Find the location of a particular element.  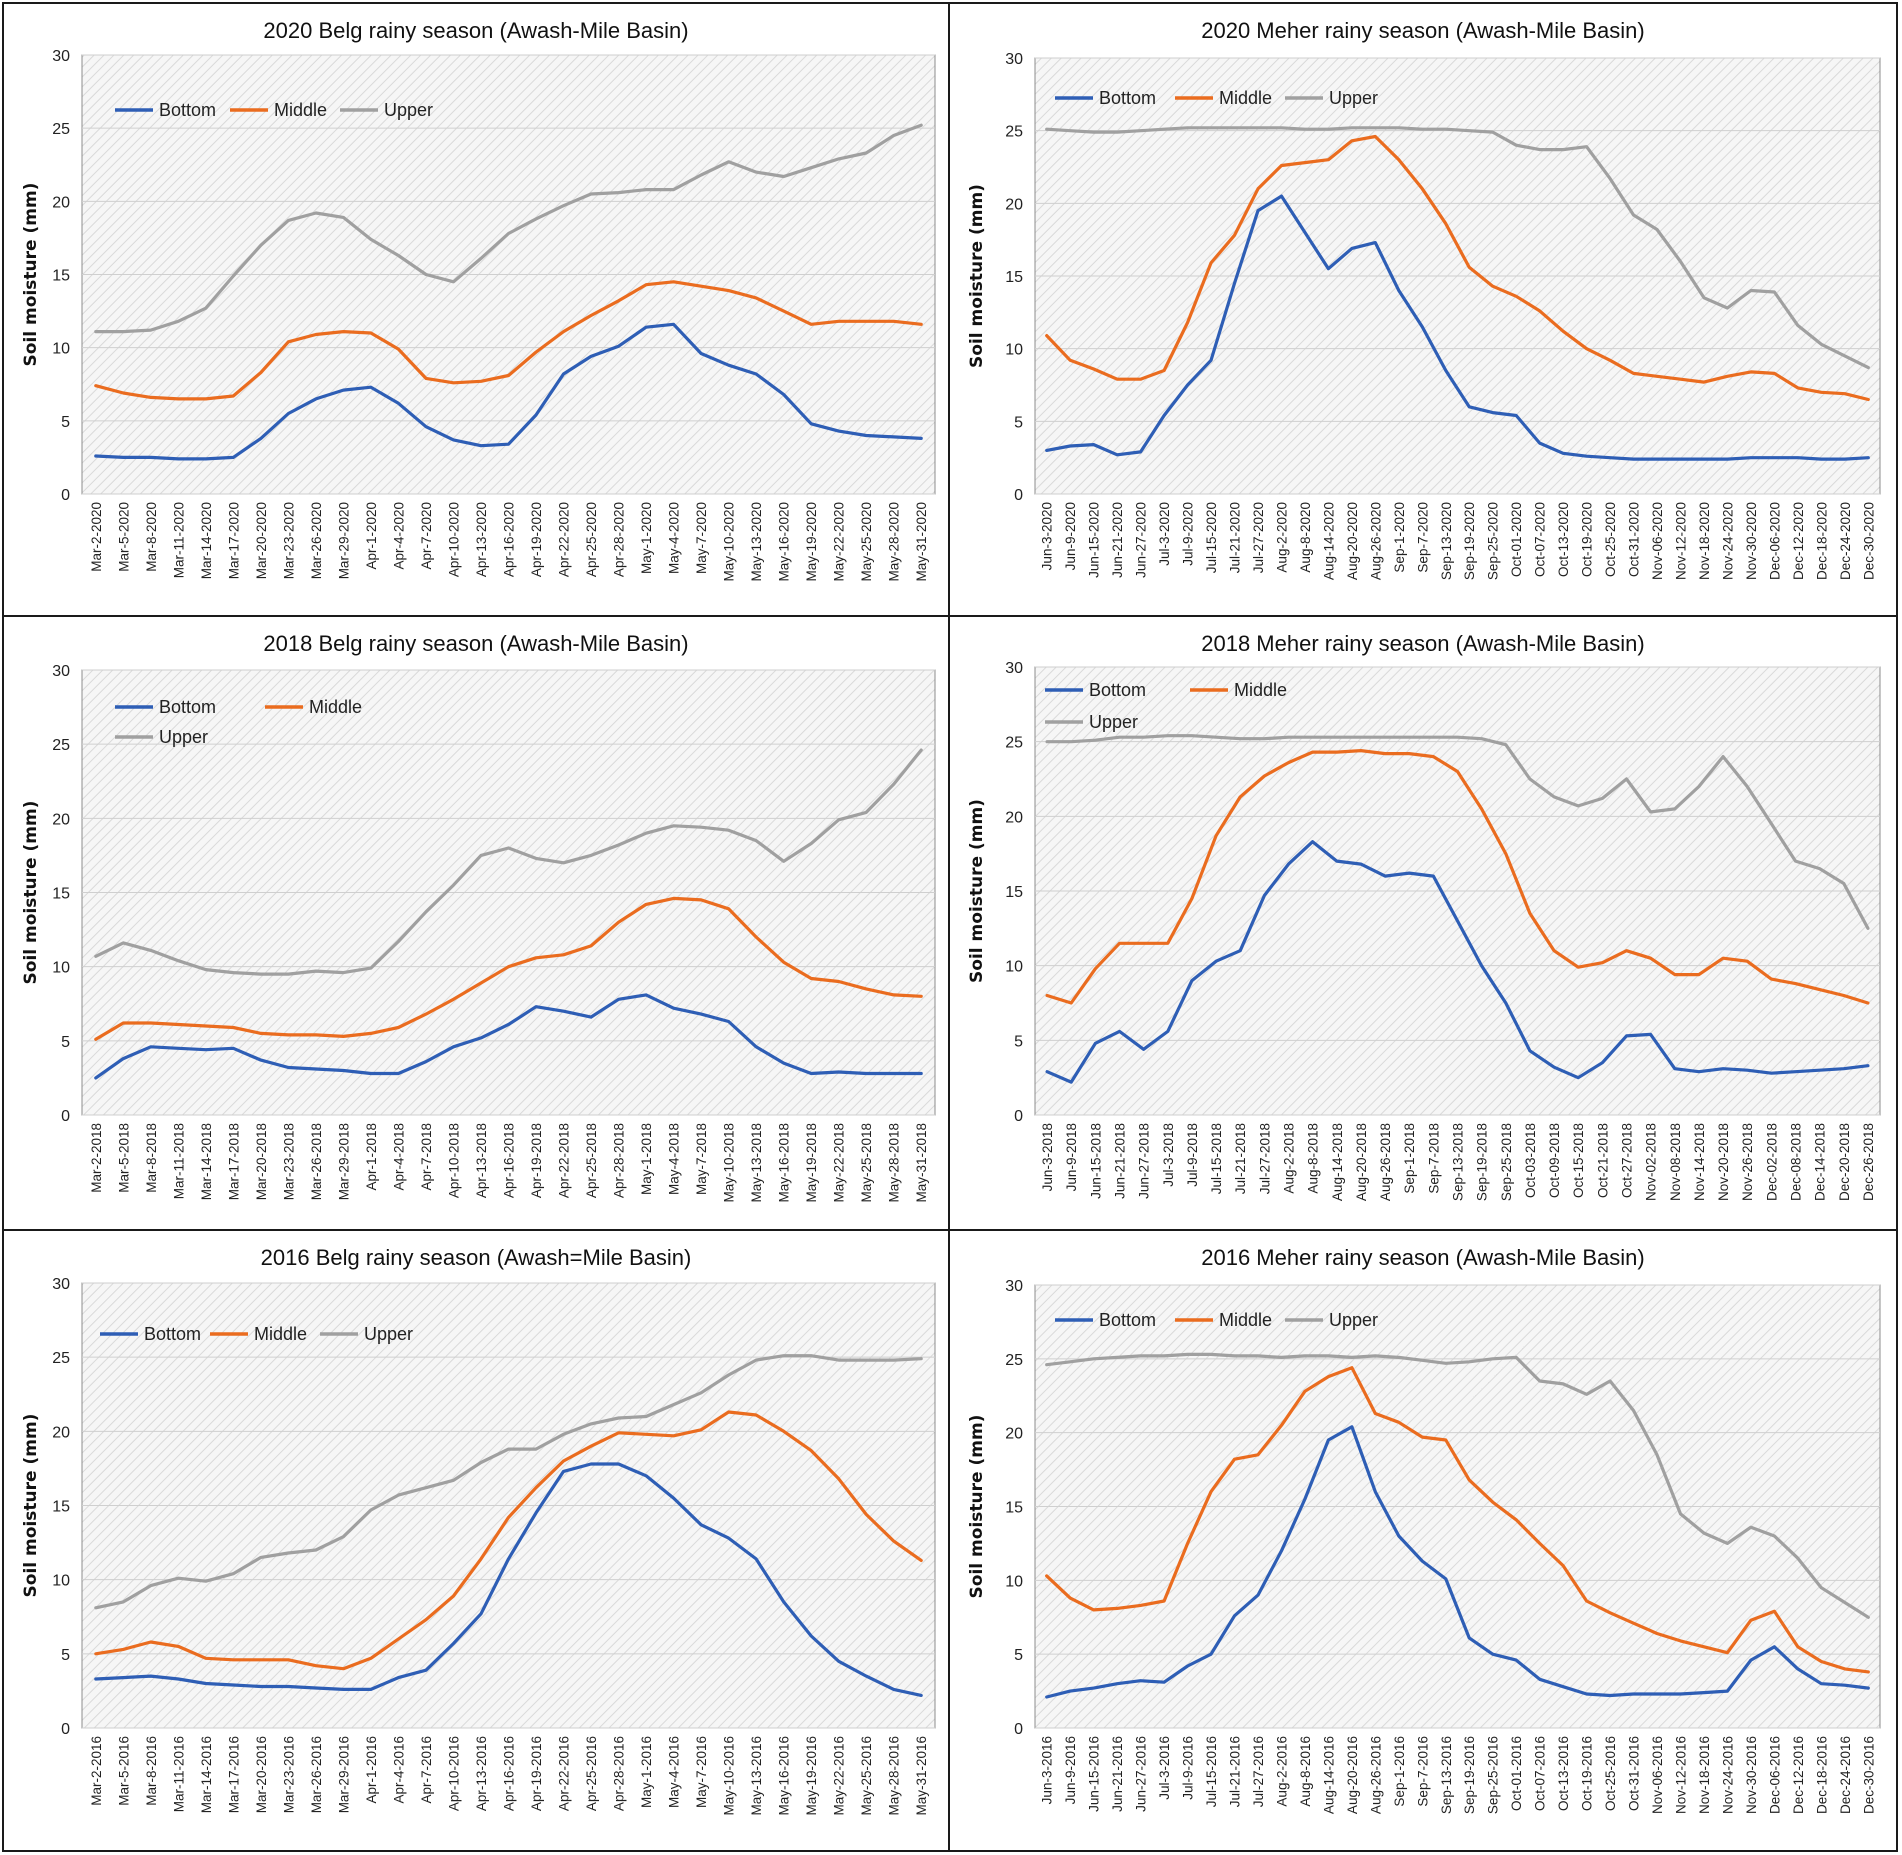

x-tick-label: Nov-30-2016 is located at coordinates (1751, 1775).